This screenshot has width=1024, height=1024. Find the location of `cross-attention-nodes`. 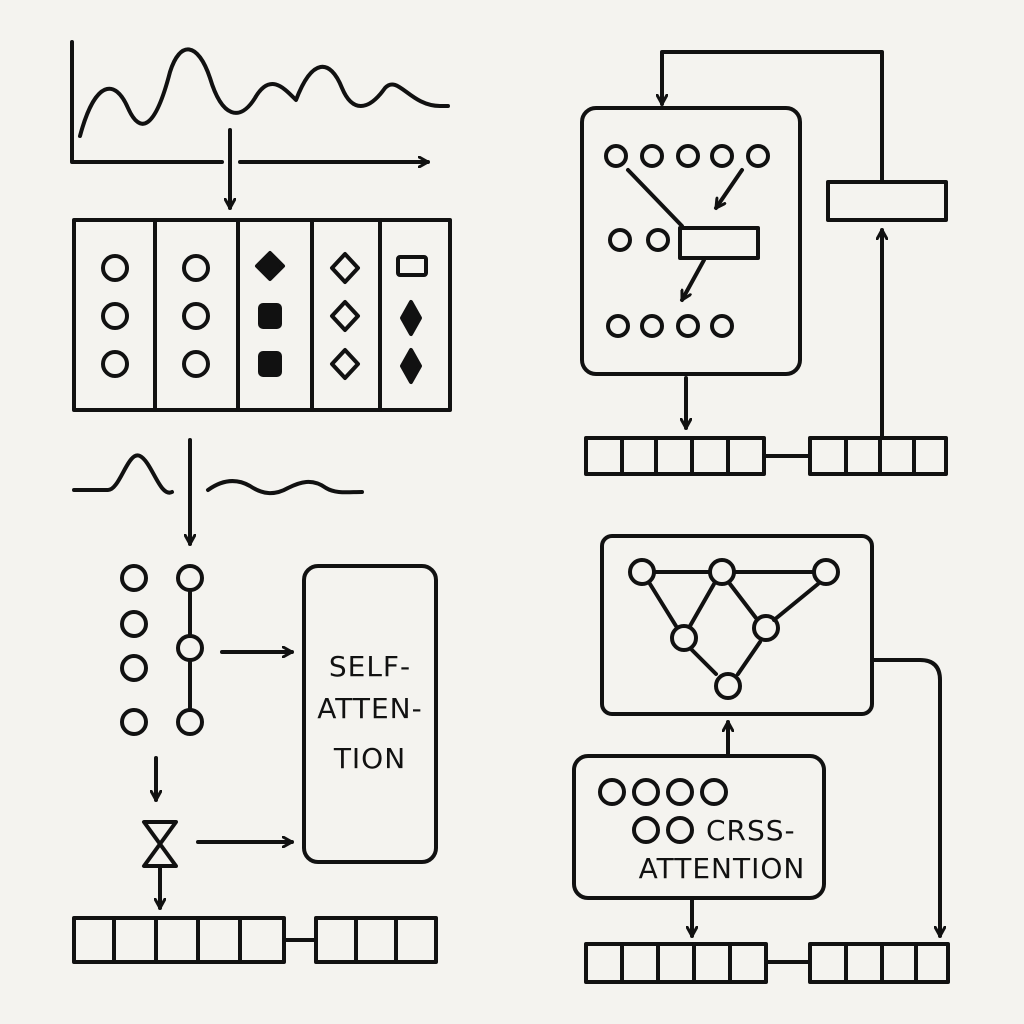

cross-attention-nodes is located at coordinates (663, 811).